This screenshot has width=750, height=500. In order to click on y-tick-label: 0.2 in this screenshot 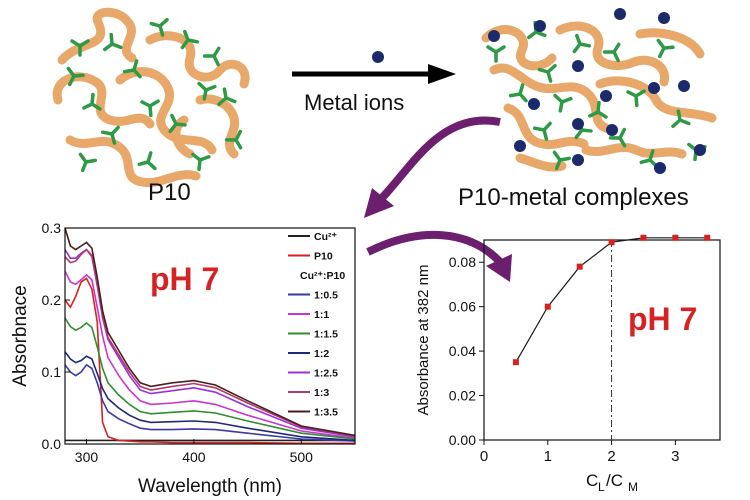, I will do `click(52, 300)`.